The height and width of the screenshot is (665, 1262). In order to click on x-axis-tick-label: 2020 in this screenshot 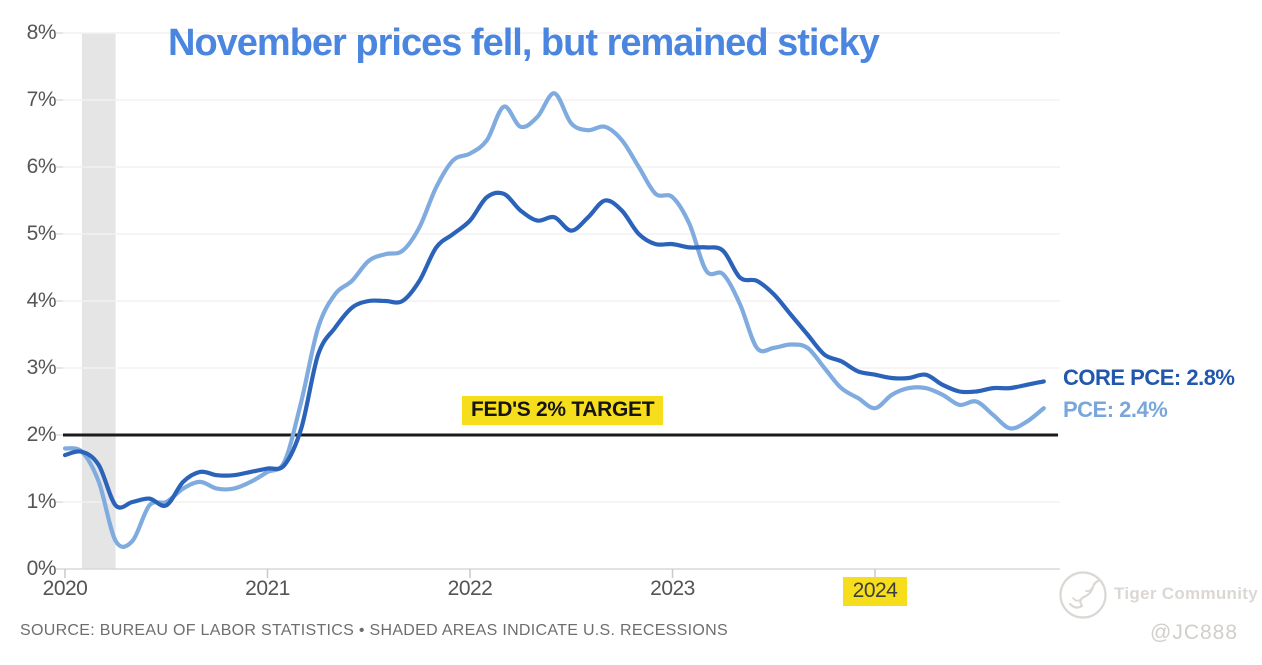, I will do `click(65, 588)`.